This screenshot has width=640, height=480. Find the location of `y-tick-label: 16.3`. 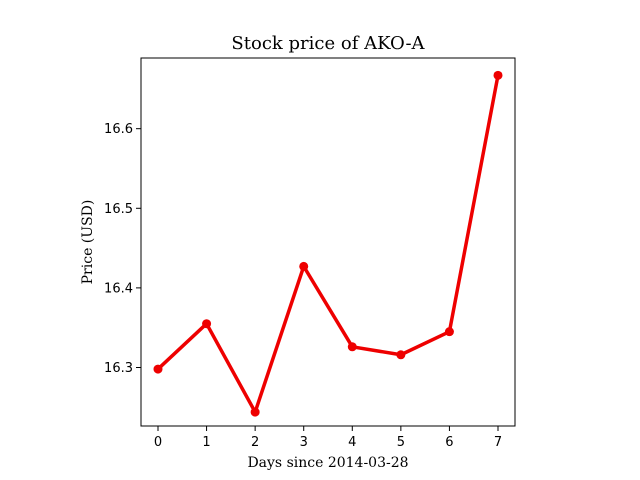

y-tick-label: 16.3 is located at coordinates (118, 368).